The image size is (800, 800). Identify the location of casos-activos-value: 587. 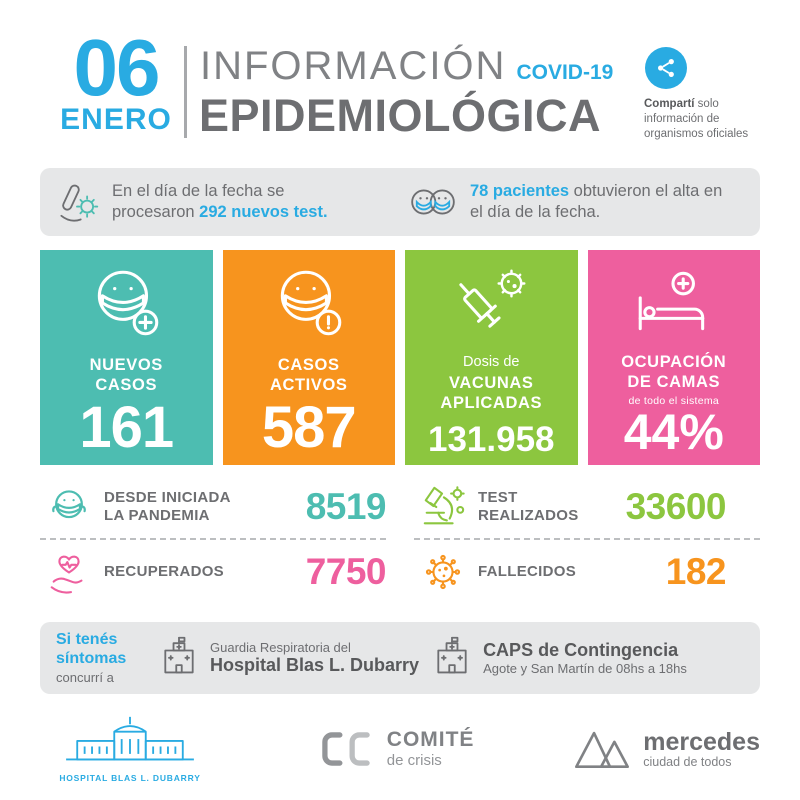
(309, 427).